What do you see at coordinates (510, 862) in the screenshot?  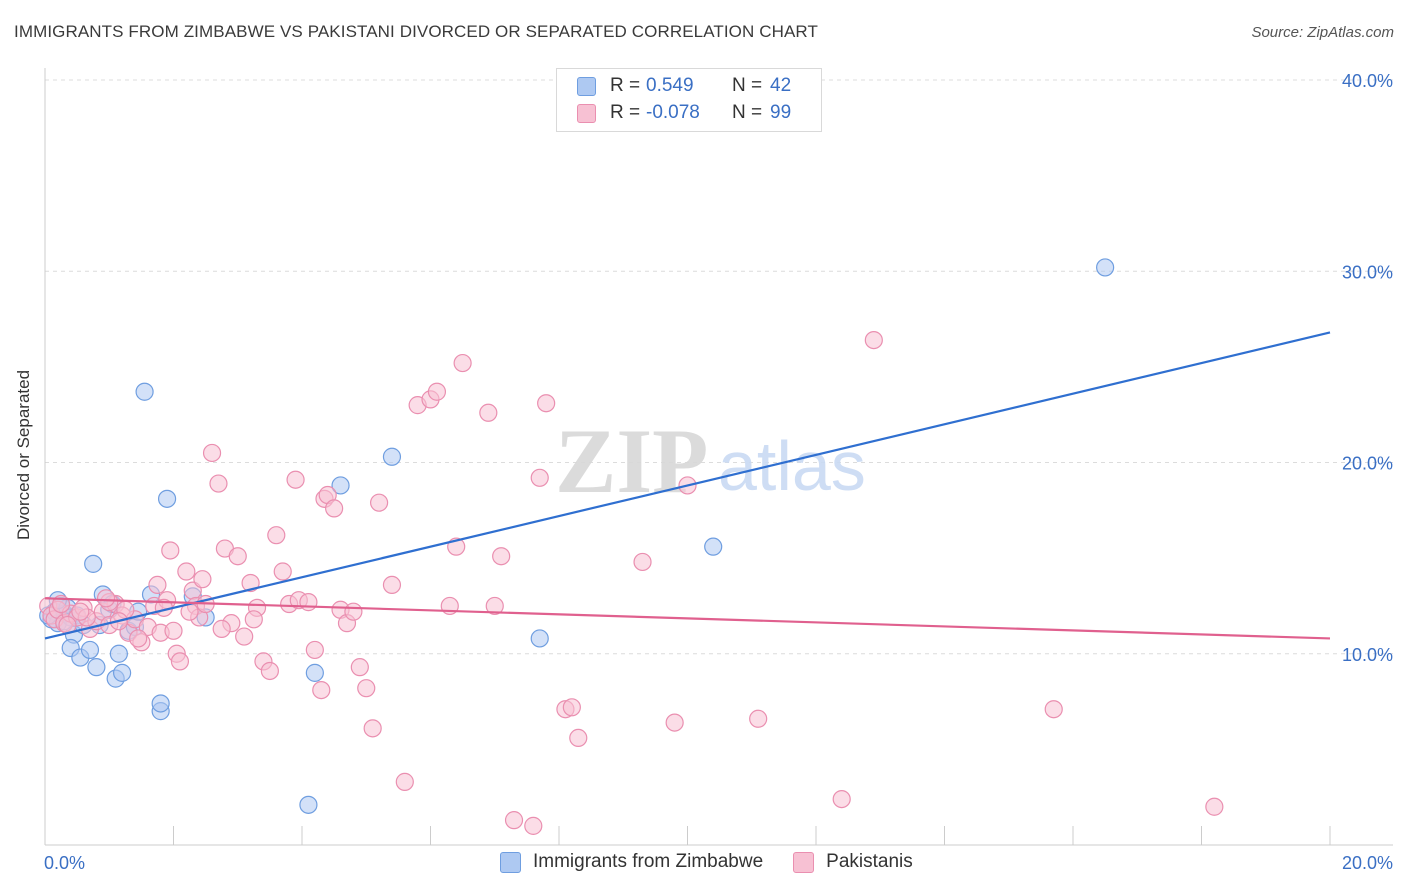 I see `legend-swatch-zimbabwe` at bounding box center [510, 862].